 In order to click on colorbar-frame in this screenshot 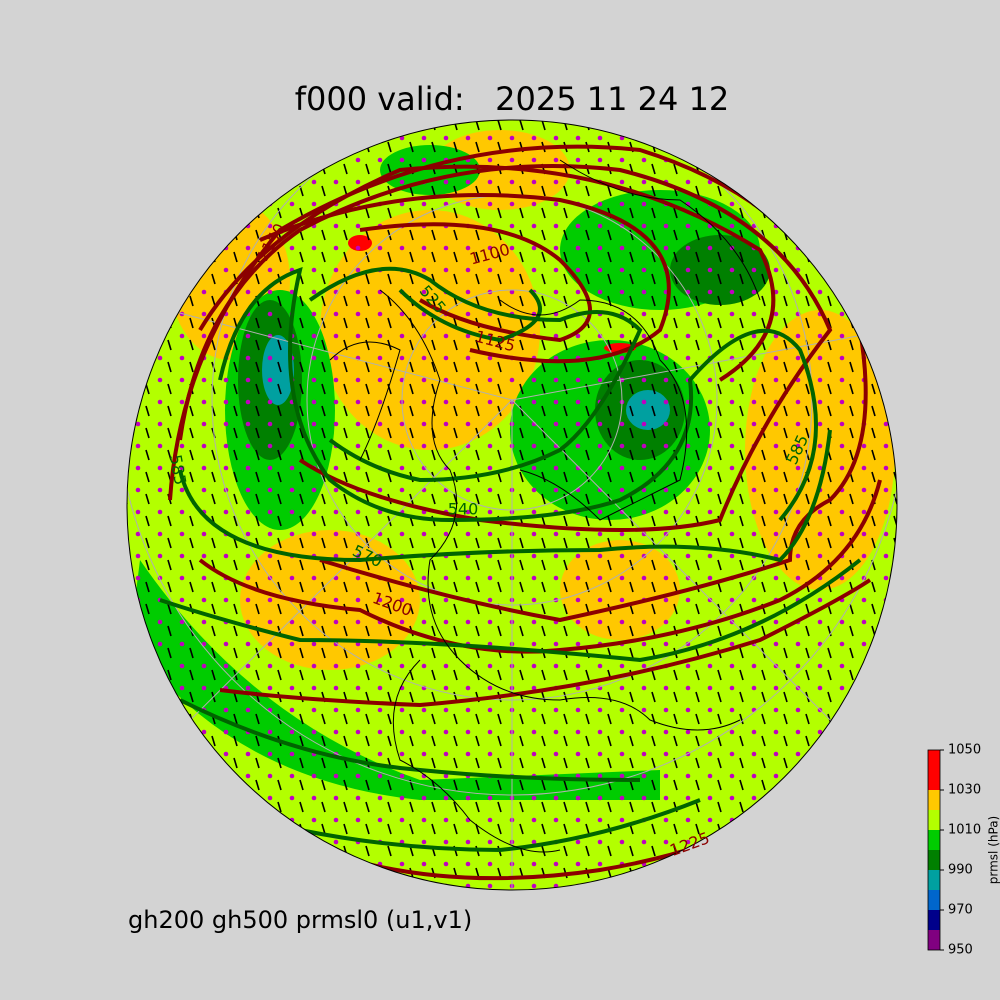, I will do `click(934, 850)`.